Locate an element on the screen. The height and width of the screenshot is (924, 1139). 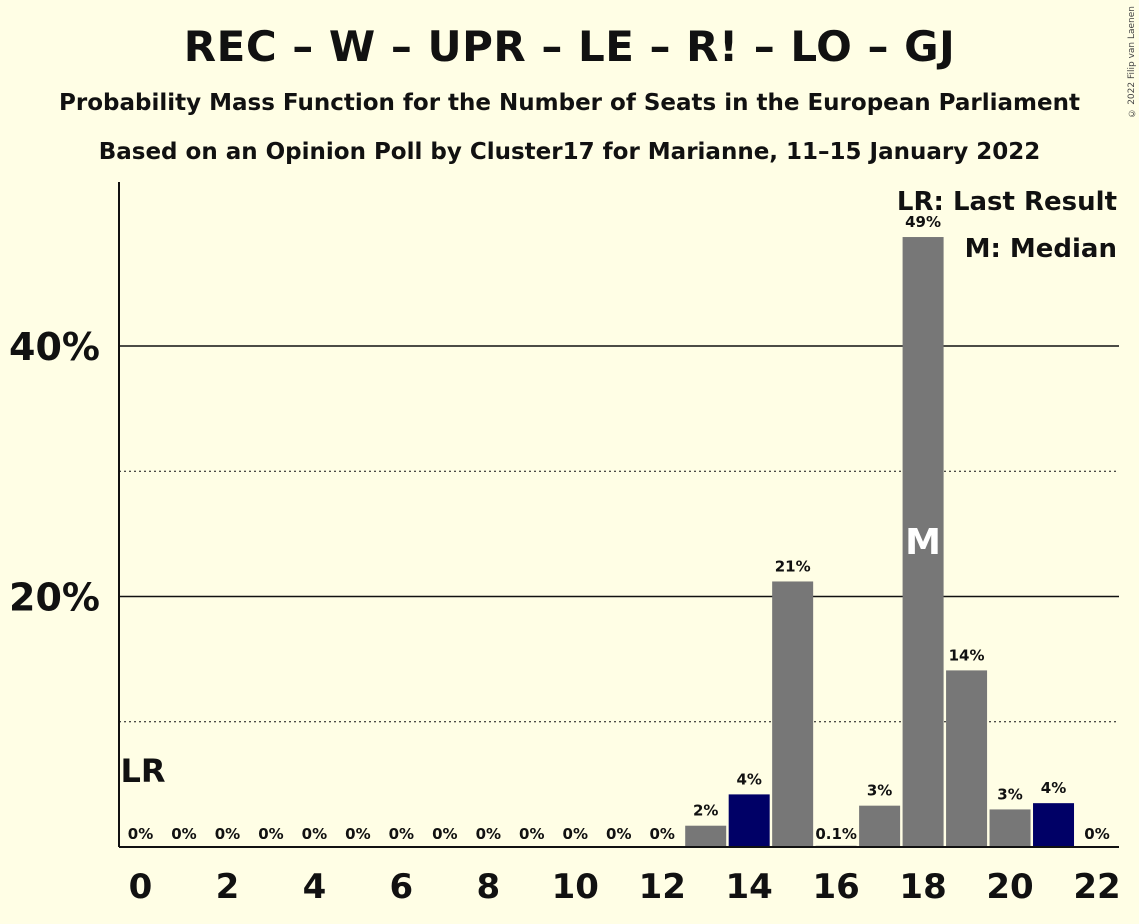
bar-value-label: 2% is located at coordinates (705, 811).